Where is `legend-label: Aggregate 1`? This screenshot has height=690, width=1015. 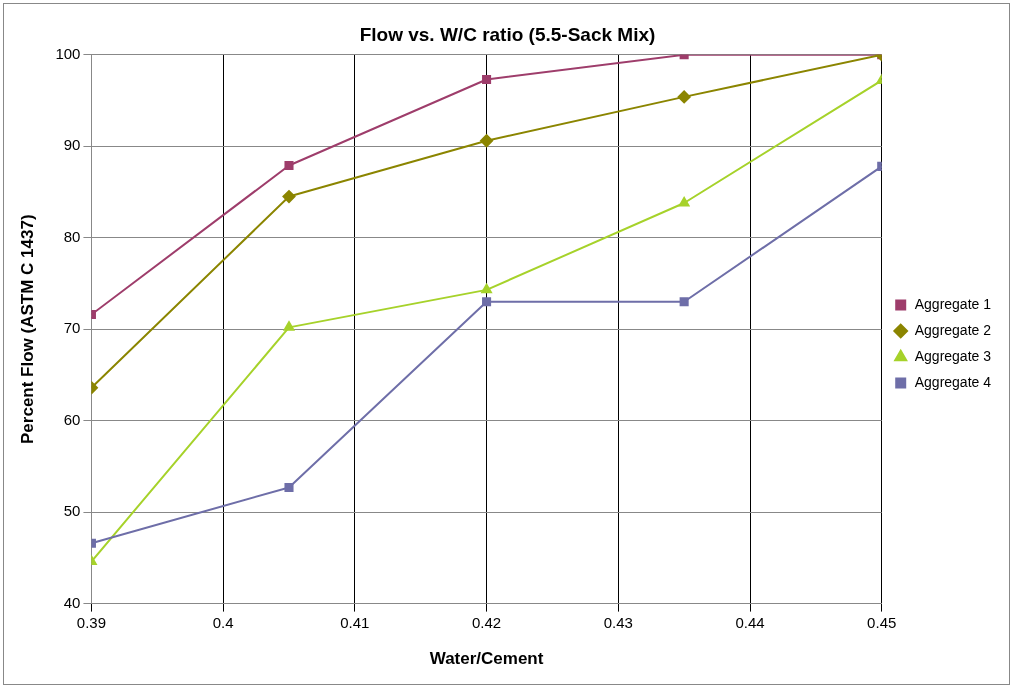 legend-label: Aggregate 1 is located at coordinates (953, 303).